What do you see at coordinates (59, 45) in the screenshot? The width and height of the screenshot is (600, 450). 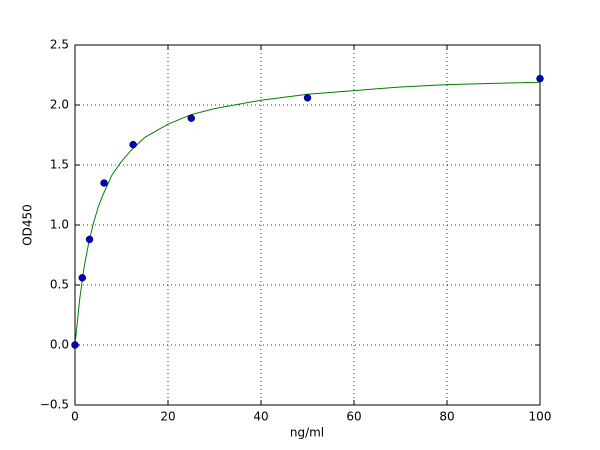 I see `y-tick-label: 2.5` at bounding box center [59, 45].